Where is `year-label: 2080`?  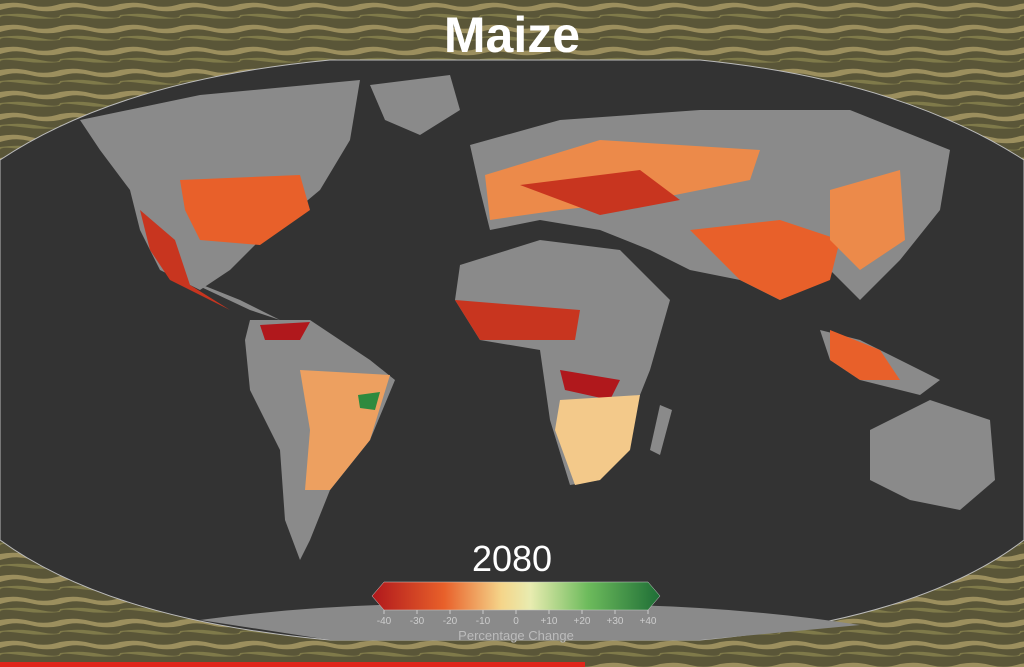
year-label: 2080 is located at coordinates (512, 558).